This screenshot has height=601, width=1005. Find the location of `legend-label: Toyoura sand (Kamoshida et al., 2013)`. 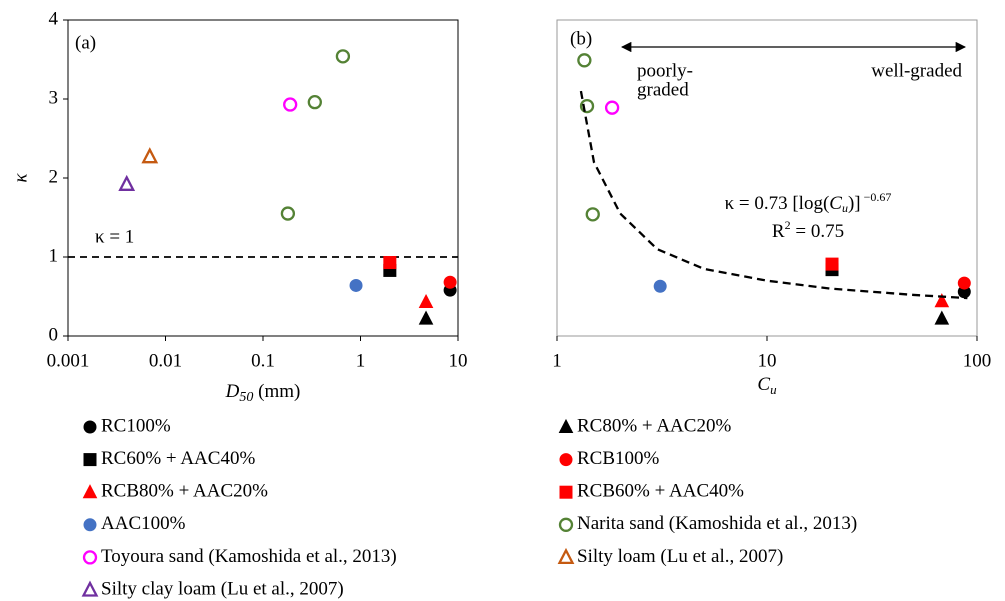

legend-label: Toyoura sand (Kamoshida et al., 2013) is located at coordinates (249, 556).